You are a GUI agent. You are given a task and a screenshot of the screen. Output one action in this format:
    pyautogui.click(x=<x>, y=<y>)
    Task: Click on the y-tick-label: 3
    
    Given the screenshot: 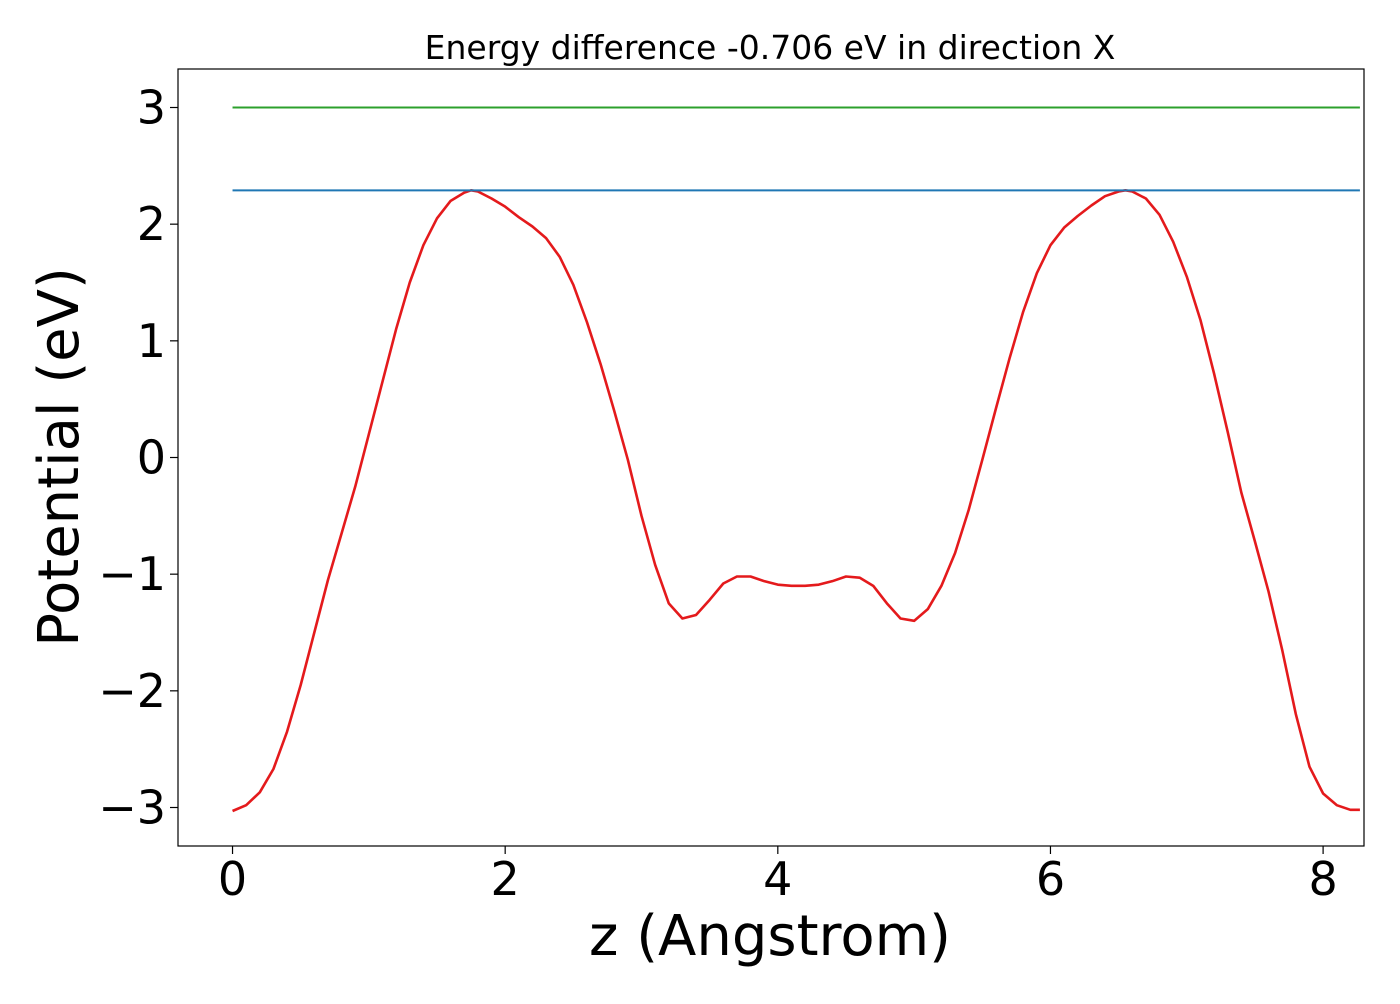 What is the action you would take?
    pyautogui.click(x=151, y=108)
    